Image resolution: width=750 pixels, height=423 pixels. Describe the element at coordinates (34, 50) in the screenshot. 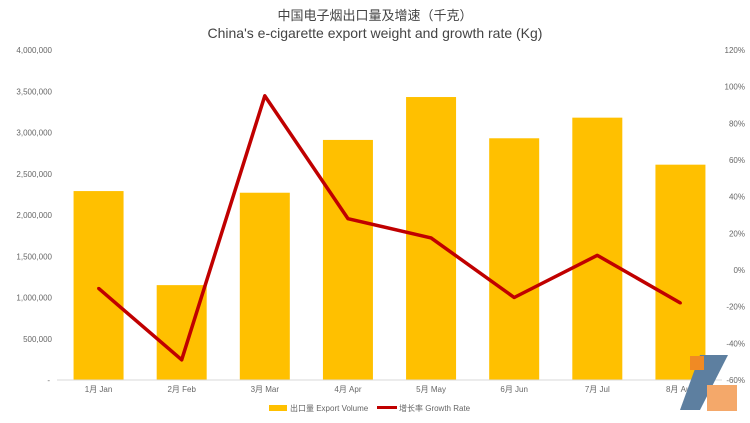

I see `left-tick-label: 4,000,000` at that location.